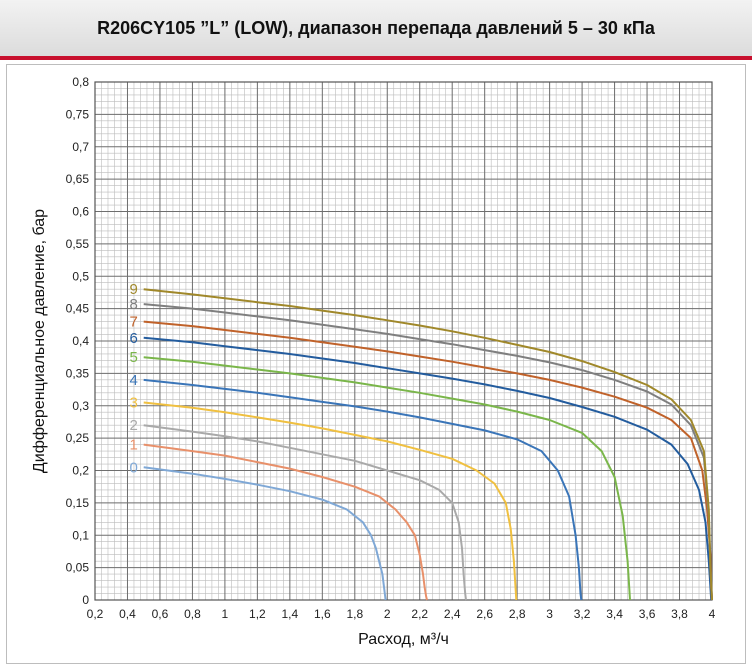 The image size is (752, 670). I want to click on y-tick-label: 0,25, so click(78, 438).